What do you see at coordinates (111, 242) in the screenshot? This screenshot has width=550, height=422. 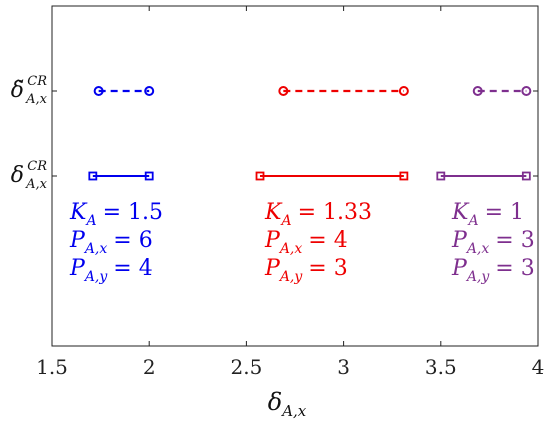 I see `annotation-0-1: PA,x = 6` at bounding box center [111, 242].